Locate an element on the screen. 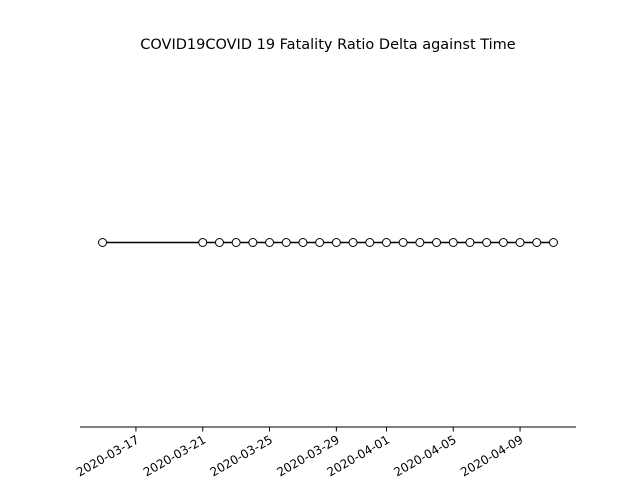 The width and height of the screenshot is (640, 480). x-tick-label: 2020-04-05 is located at coordinates (424, 455).